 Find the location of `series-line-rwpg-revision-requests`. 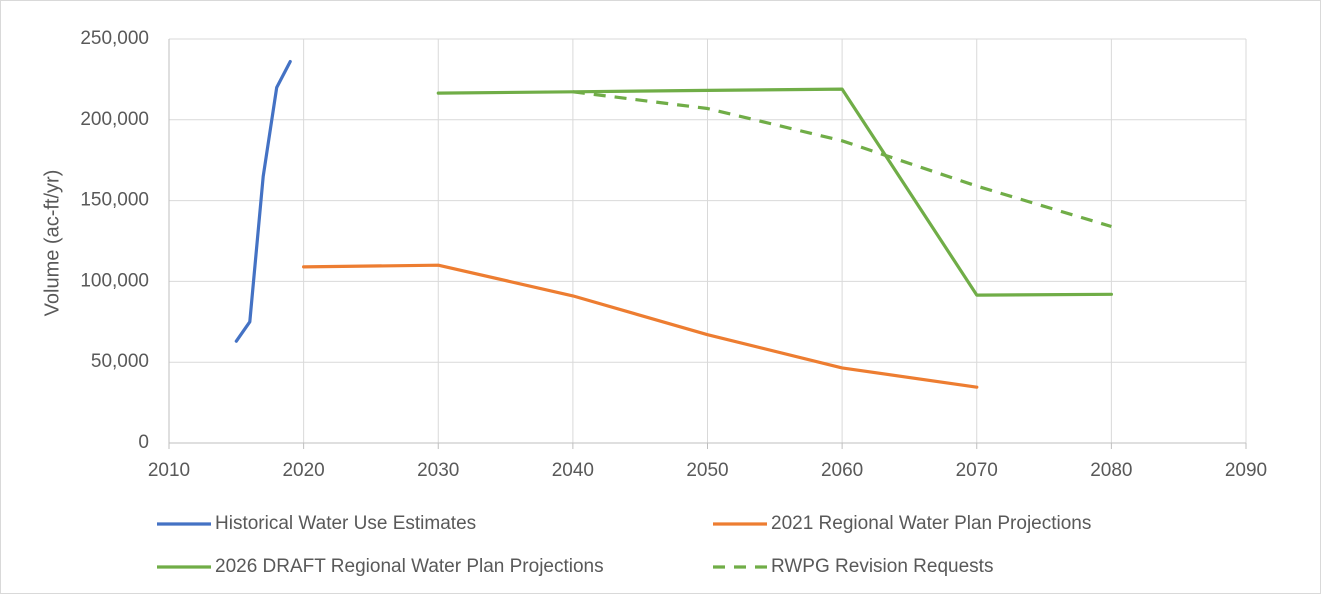

series-line-rwpg-revision-requests is located at coordinates (842, 159).